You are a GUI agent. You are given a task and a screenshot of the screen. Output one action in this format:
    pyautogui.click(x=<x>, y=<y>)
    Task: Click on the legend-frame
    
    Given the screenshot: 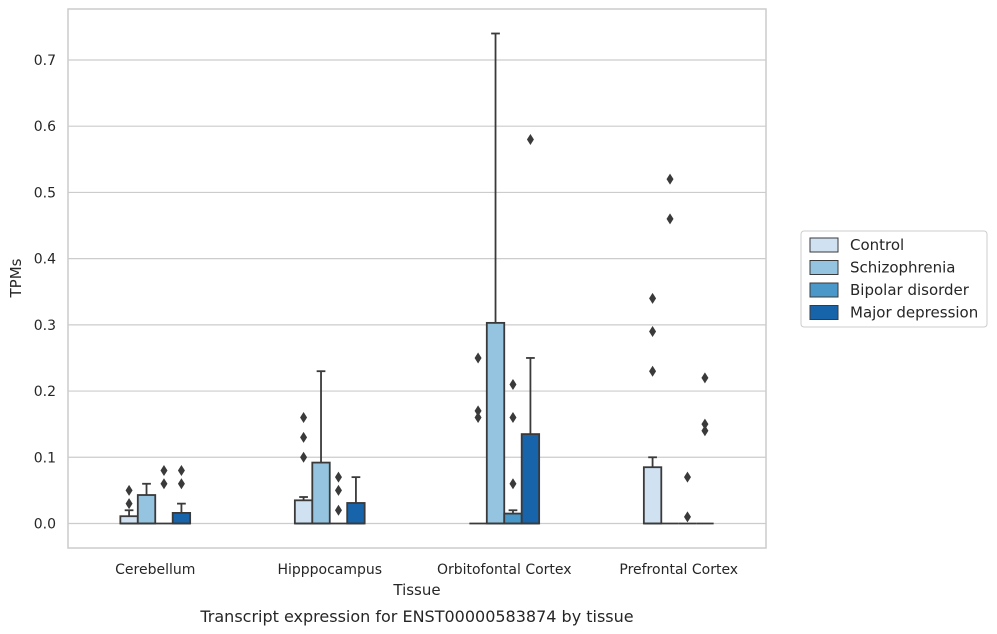 What is the action you would take?
    pyautogui.click(x=894, y=279)
    